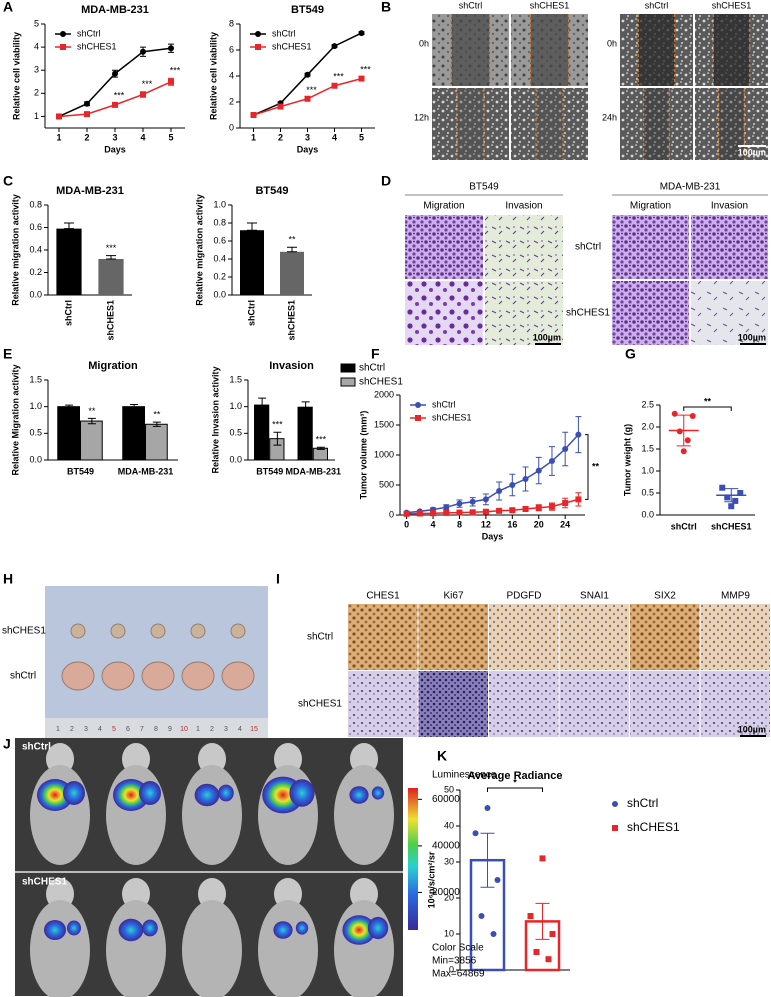 This screenshot has width=771, height=997. I want to click on column-label: PDGFD, so click(524, 596).